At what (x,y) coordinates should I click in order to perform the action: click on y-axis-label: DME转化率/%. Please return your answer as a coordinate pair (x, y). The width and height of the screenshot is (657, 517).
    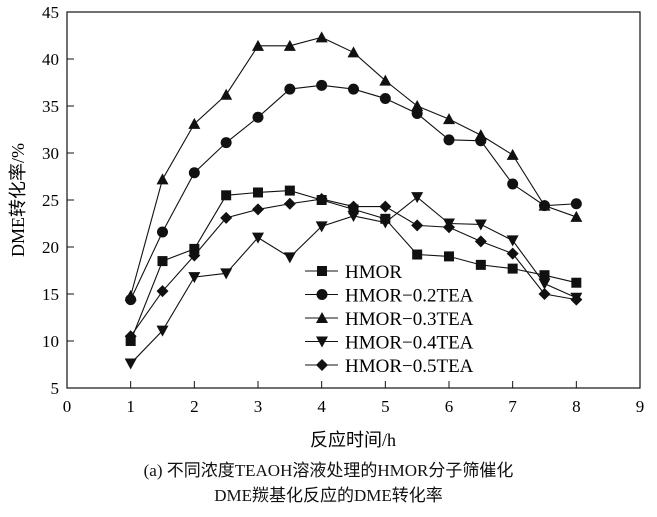
    Looking at the image, I should click on (18, 200).